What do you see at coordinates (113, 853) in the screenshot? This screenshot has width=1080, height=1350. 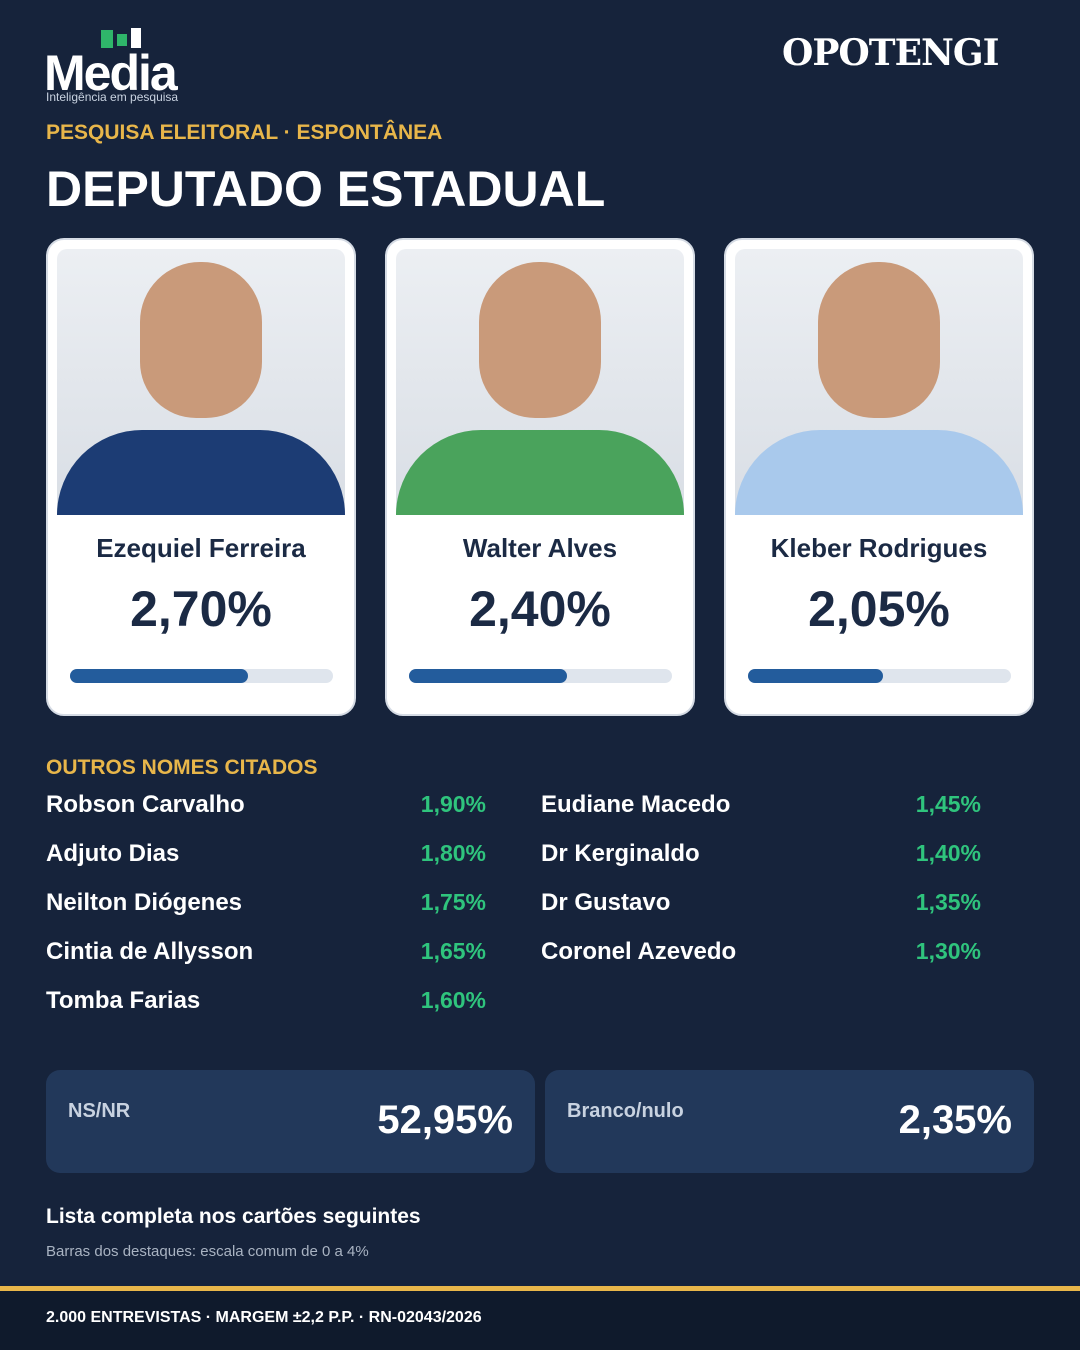 I see `other-name: Adjuto Dias` at bounding box center [113, 853].